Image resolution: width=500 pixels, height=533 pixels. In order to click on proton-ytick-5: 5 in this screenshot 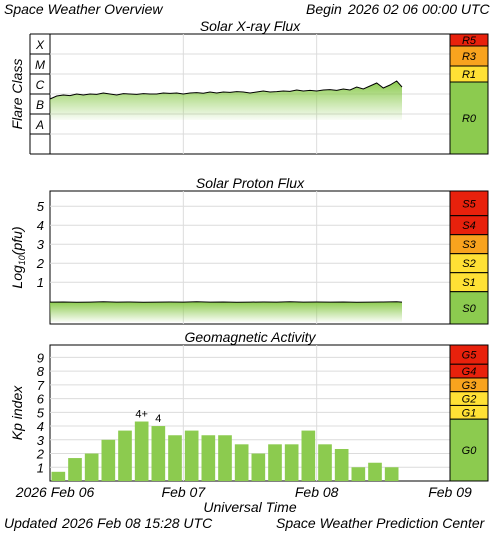, I will do `click(41, 206)`.